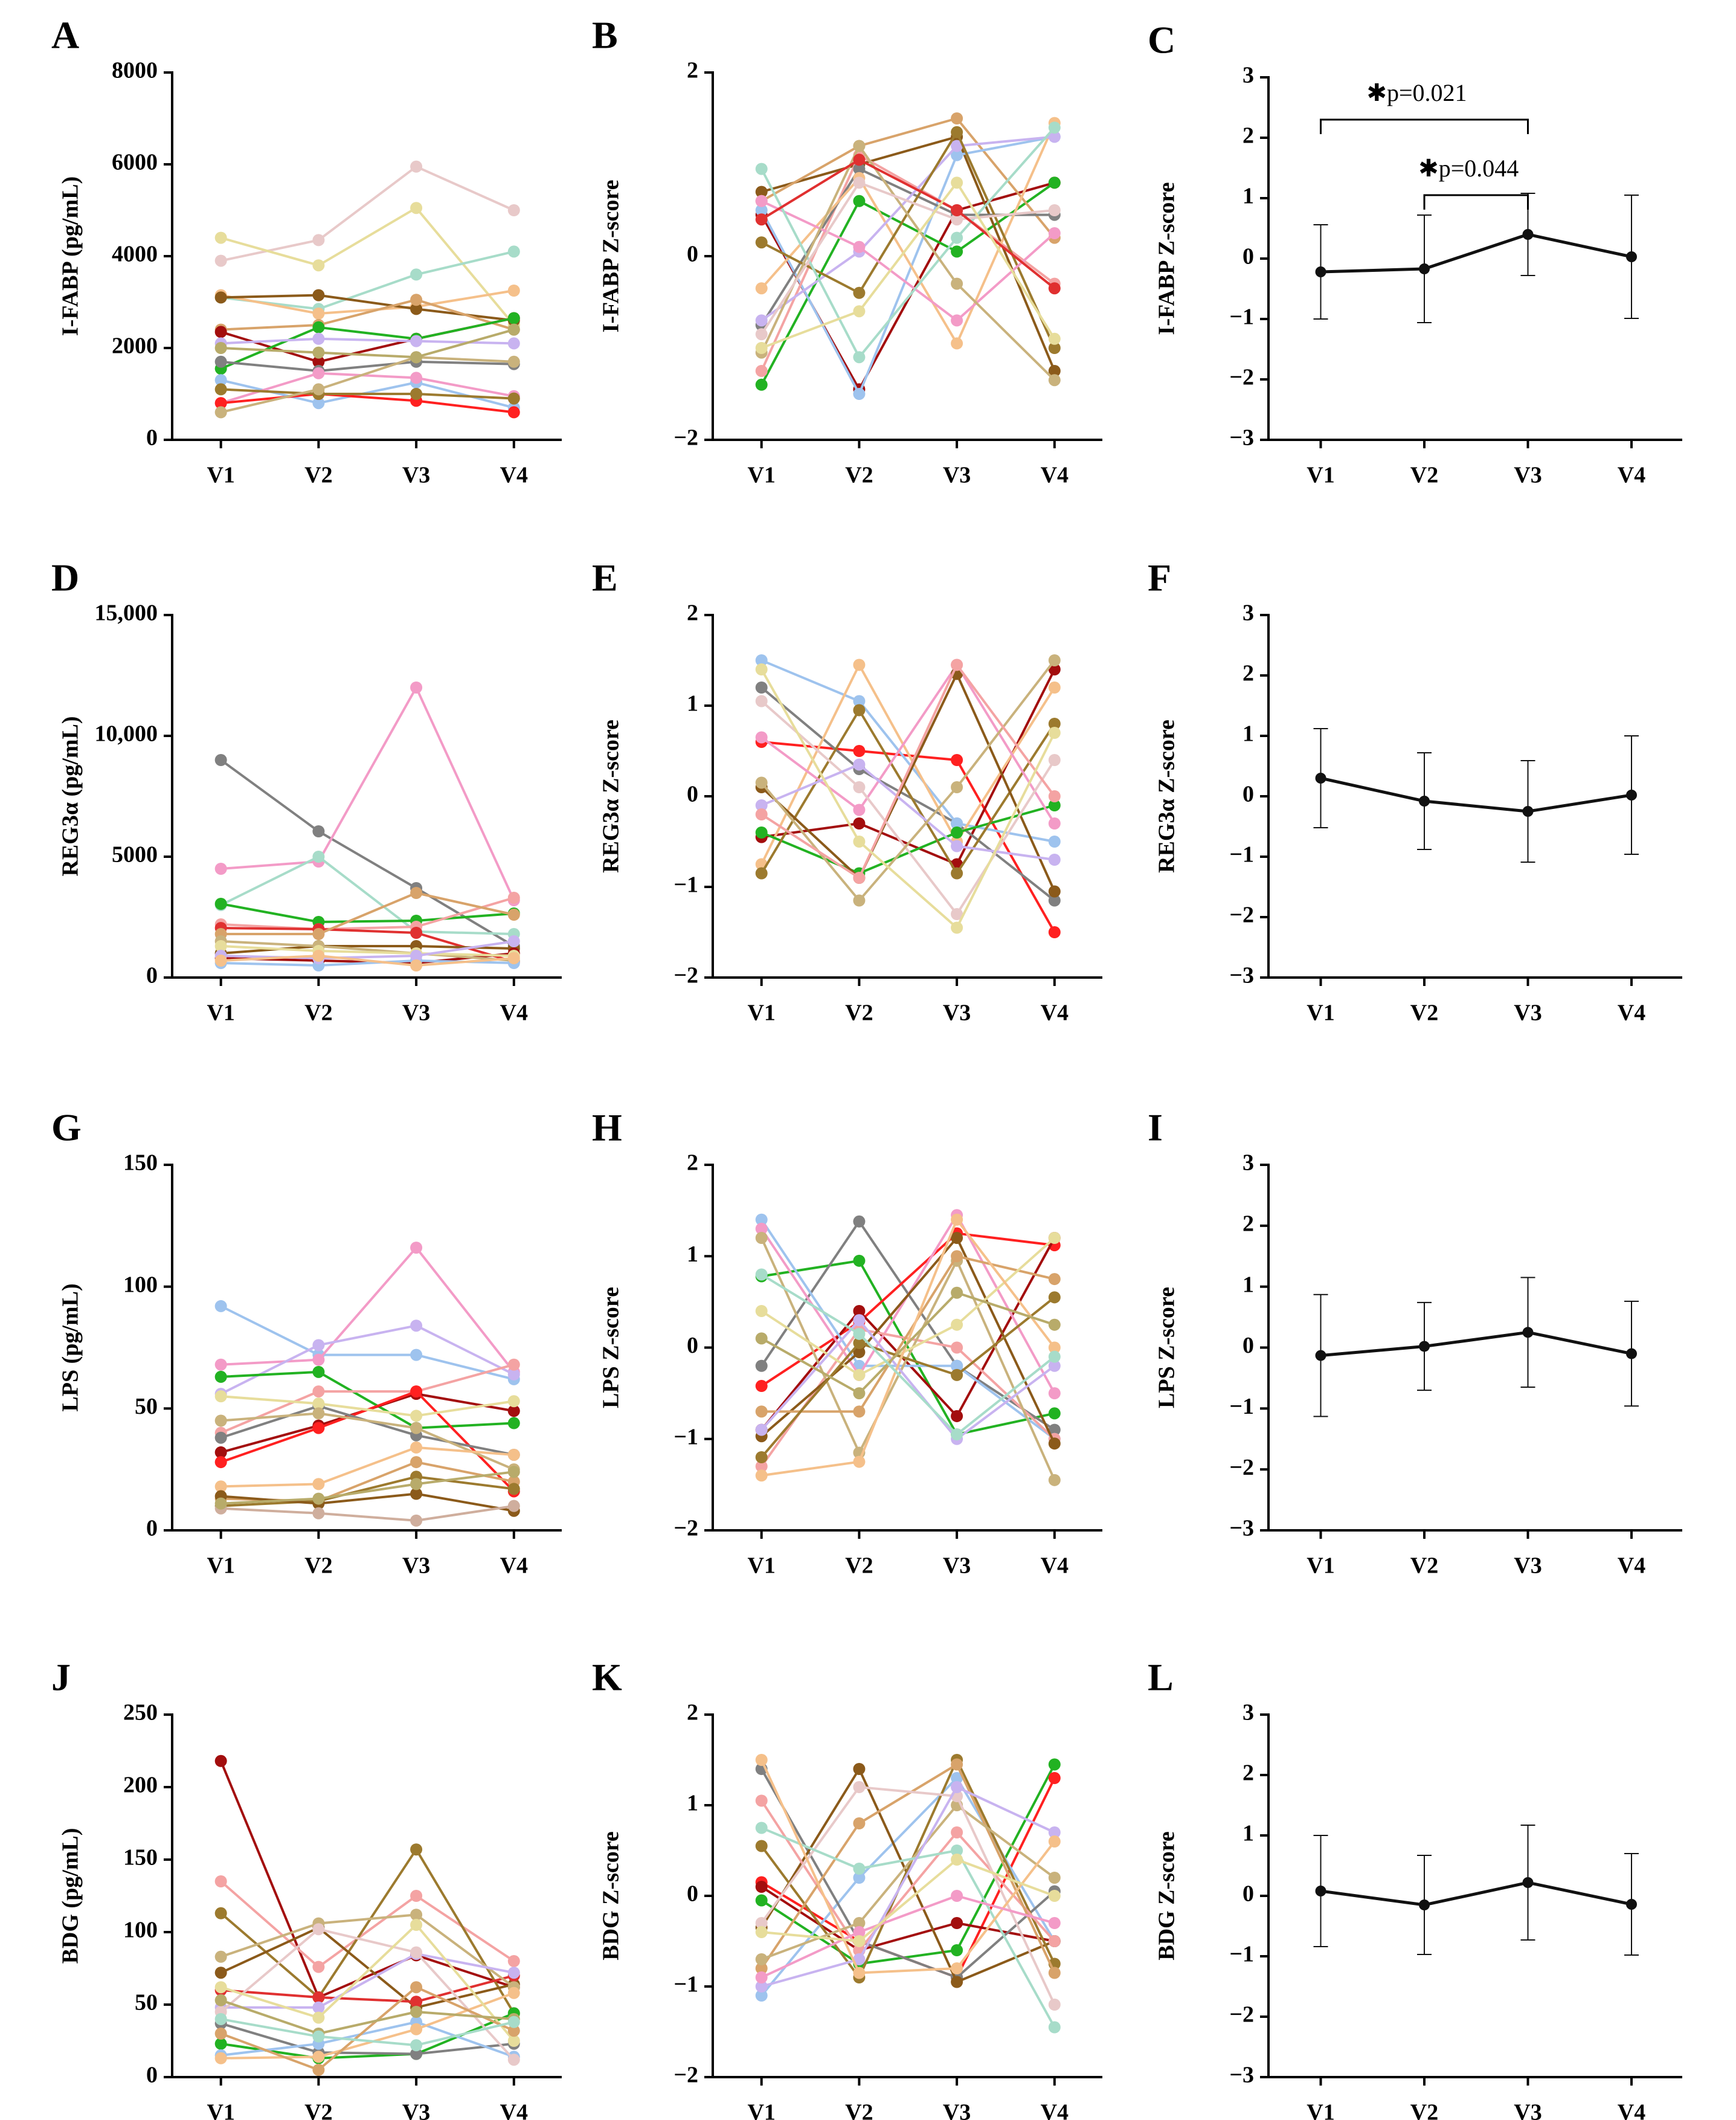  I want to click on y-tick-label: −3, so click(1241, 975).